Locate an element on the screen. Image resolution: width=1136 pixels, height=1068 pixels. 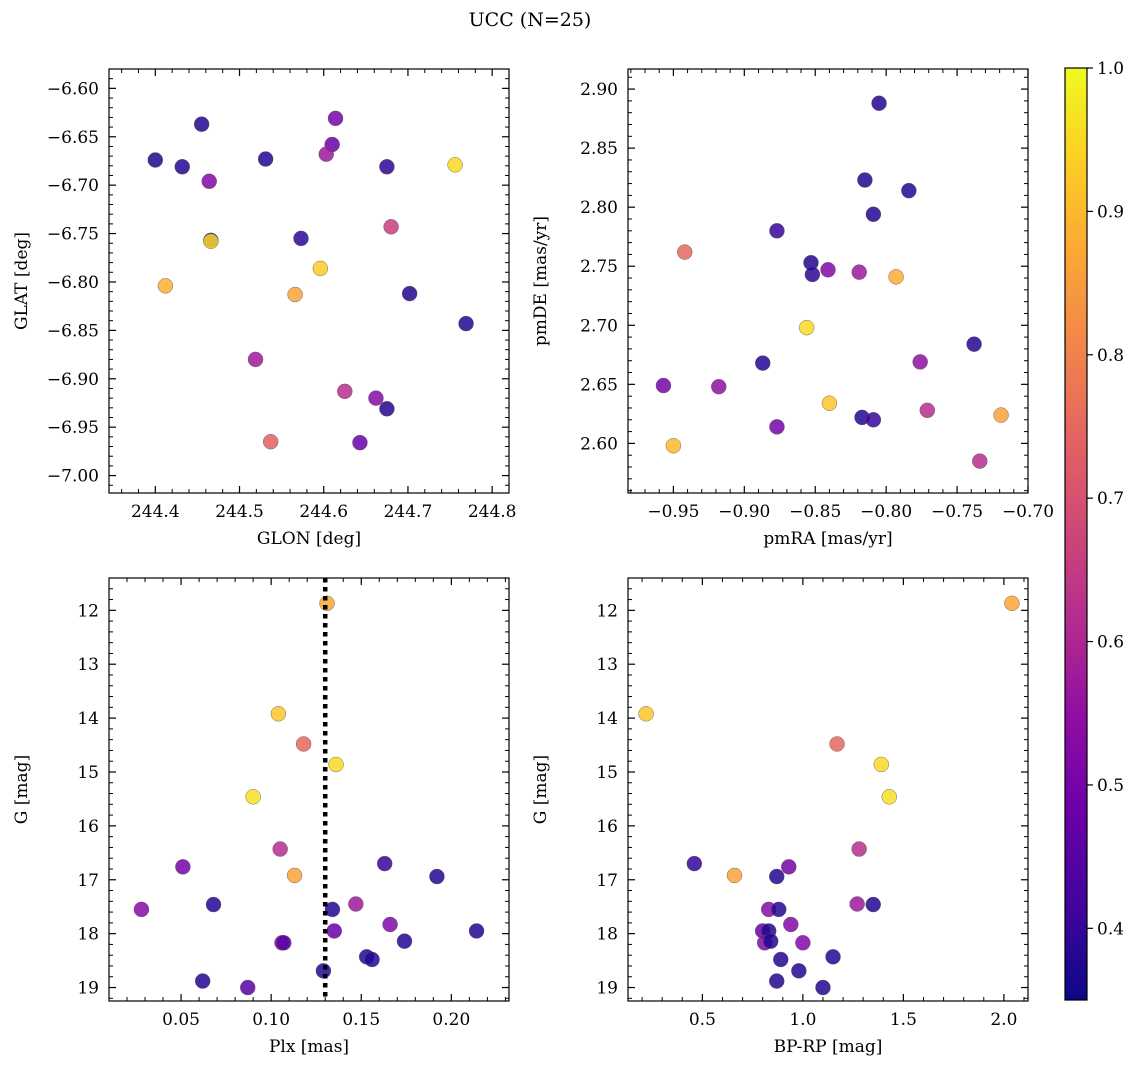
y-tick-label: 12 is located at coordinates (607, 611).